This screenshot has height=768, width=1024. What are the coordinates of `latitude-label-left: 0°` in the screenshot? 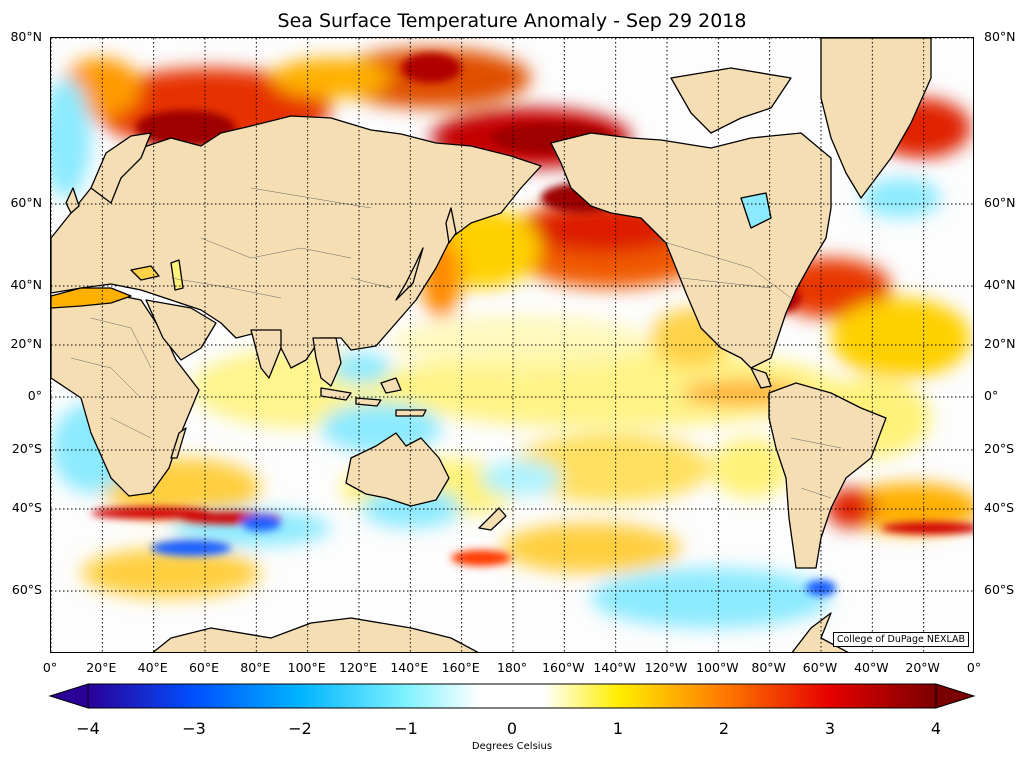 It's located at (34, 395).